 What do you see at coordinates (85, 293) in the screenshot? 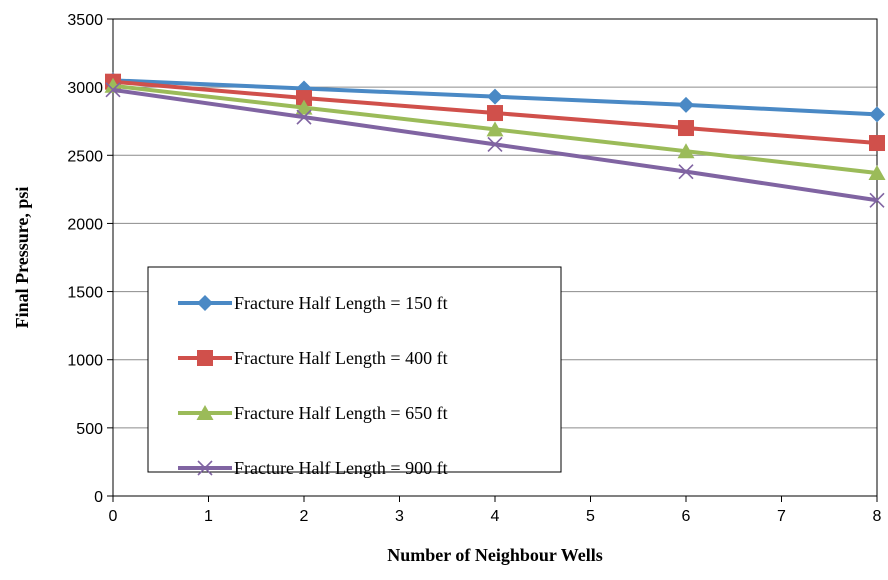
I see `y-tick-label: 1500` at bounding box center [85, 293].